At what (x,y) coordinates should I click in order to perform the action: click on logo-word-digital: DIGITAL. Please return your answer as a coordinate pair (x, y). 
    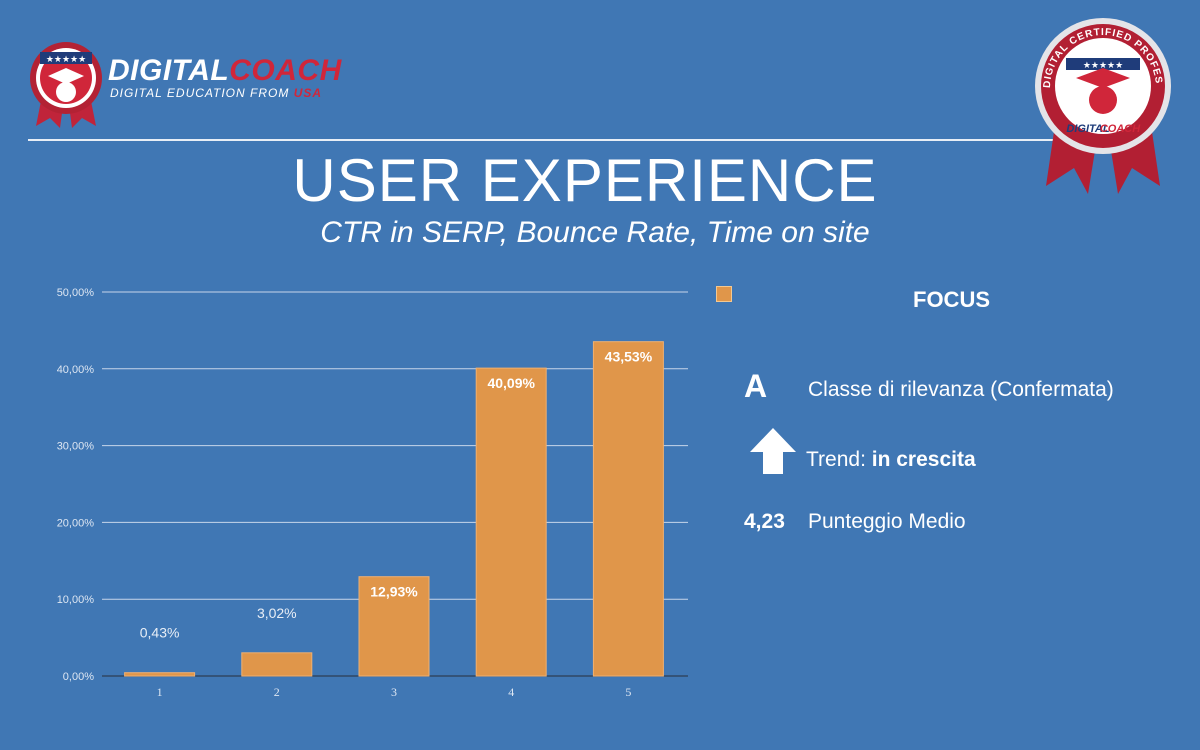
    Looking at the image, I should click on (169, 70).